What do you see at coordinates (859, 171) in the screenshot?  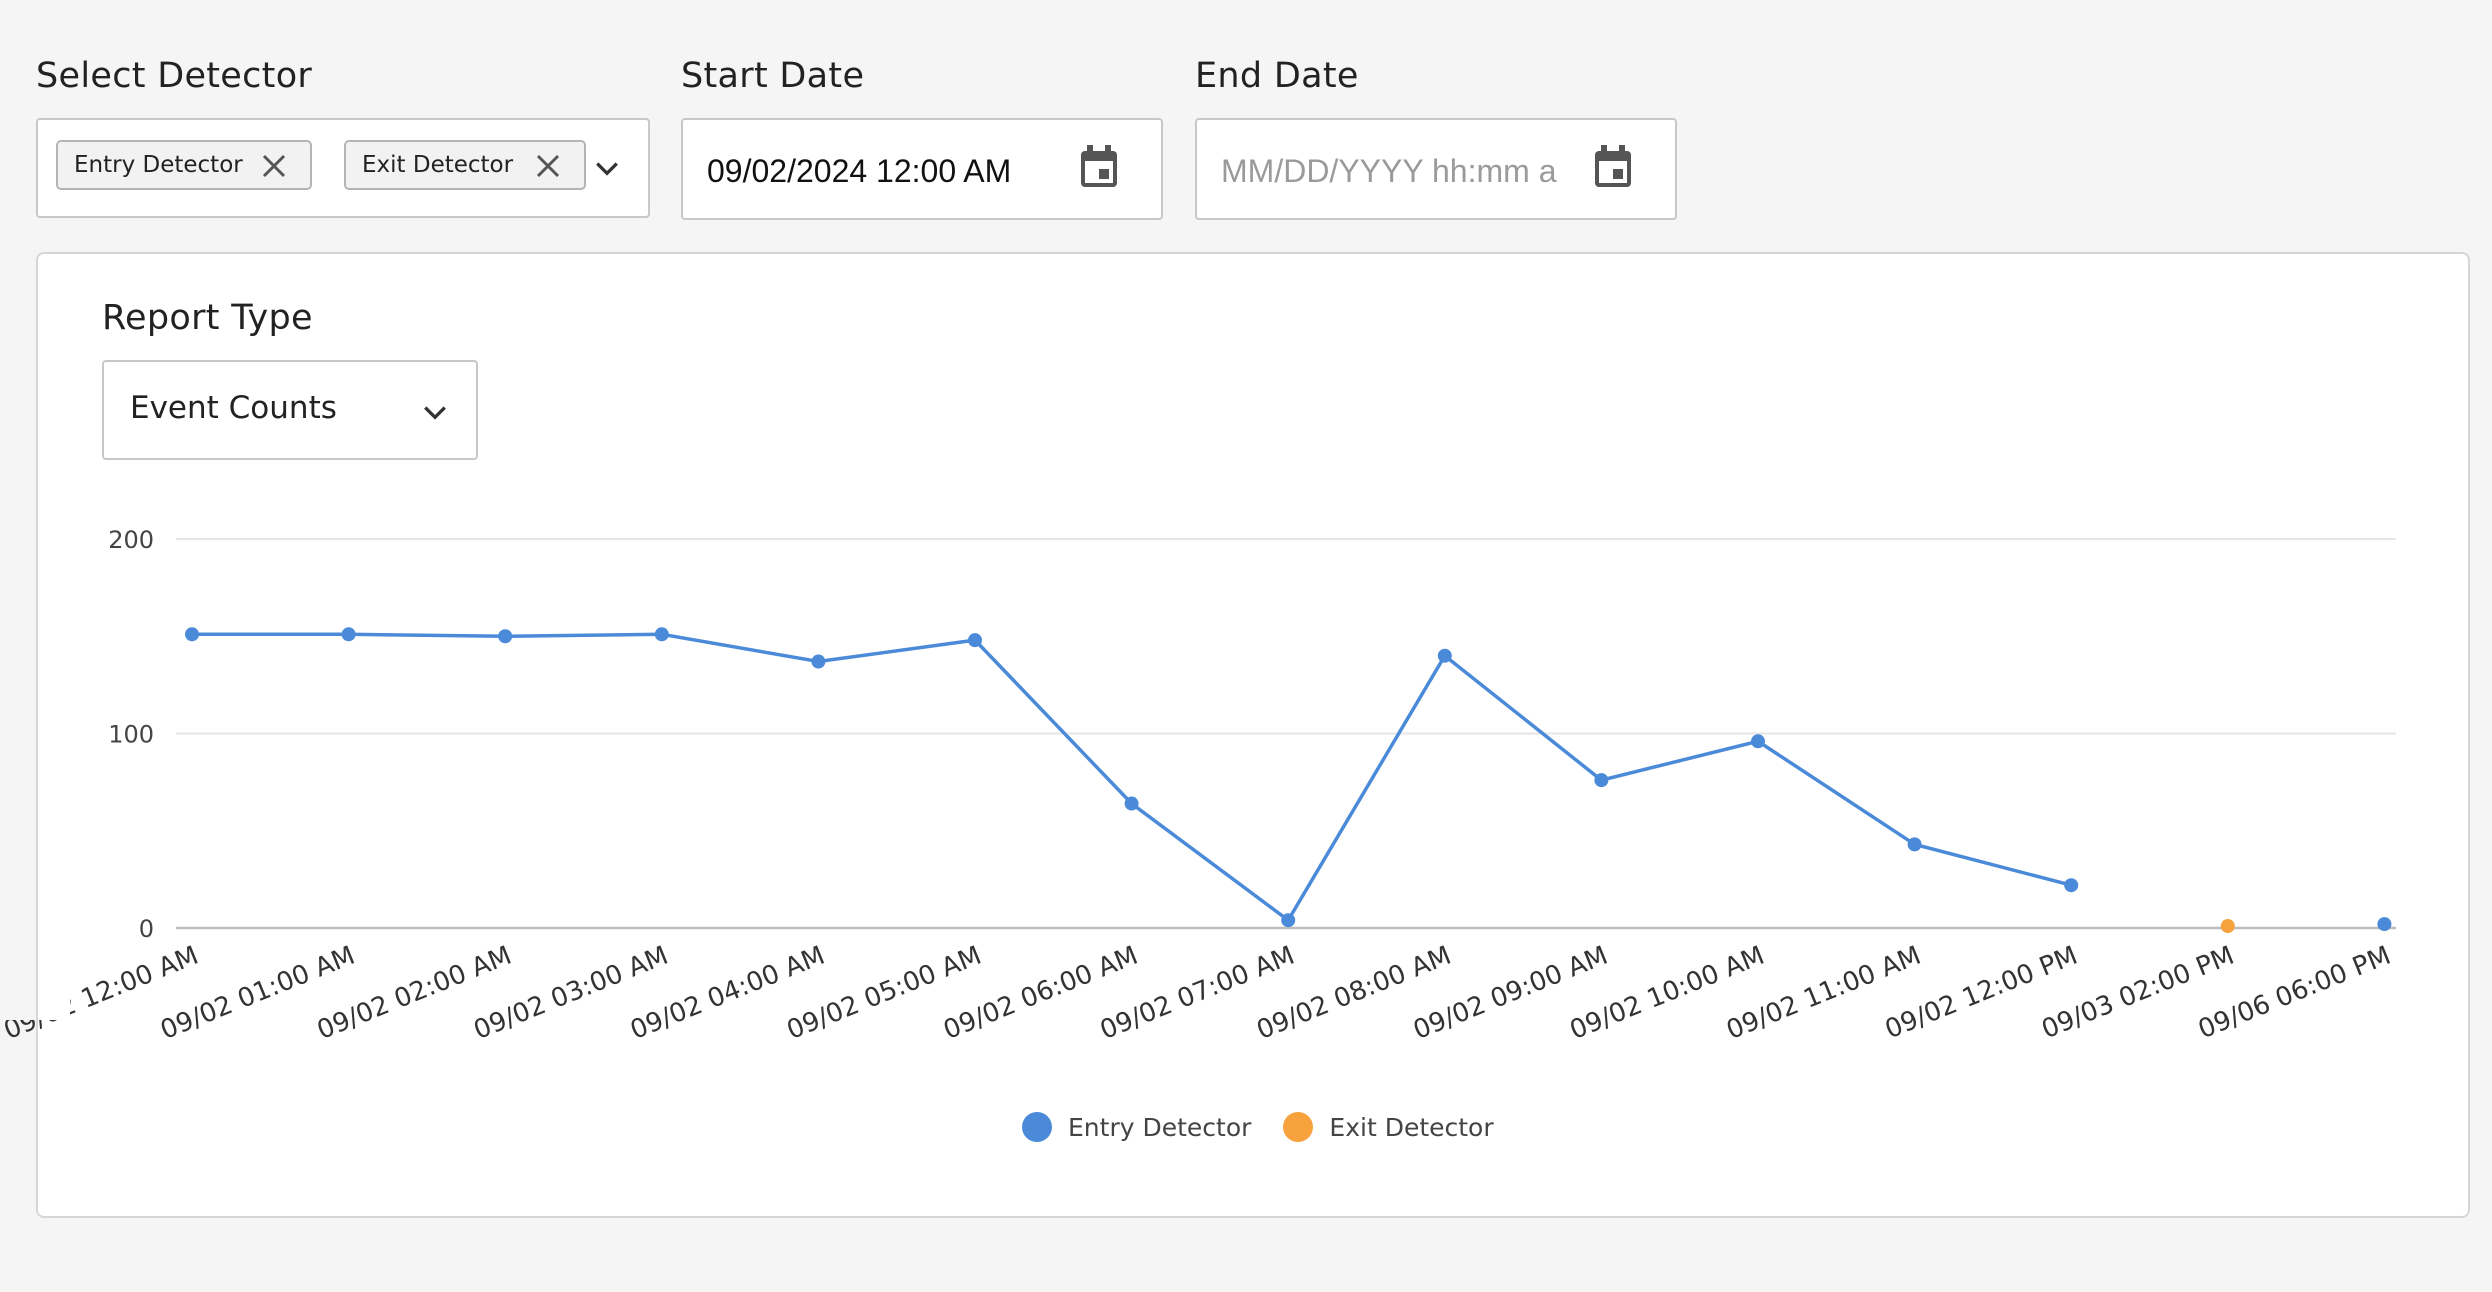 I see `start-date-value: 09/02/2024 12:00 AM` at bounding box center [859, 171].